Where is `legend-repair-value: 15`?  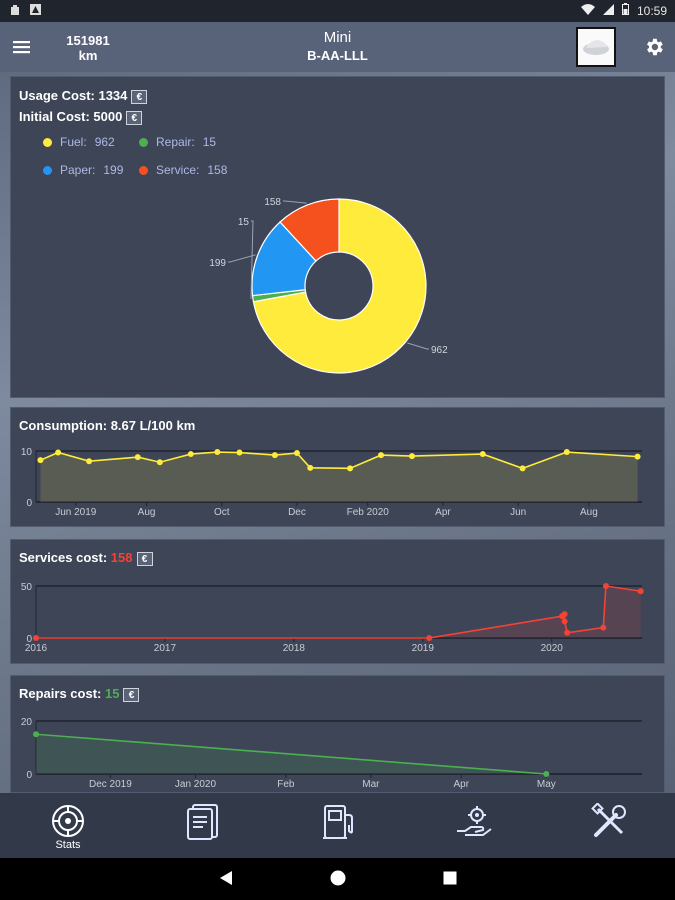 legend-repair-value: 15 is located at coordinates (209, 142).